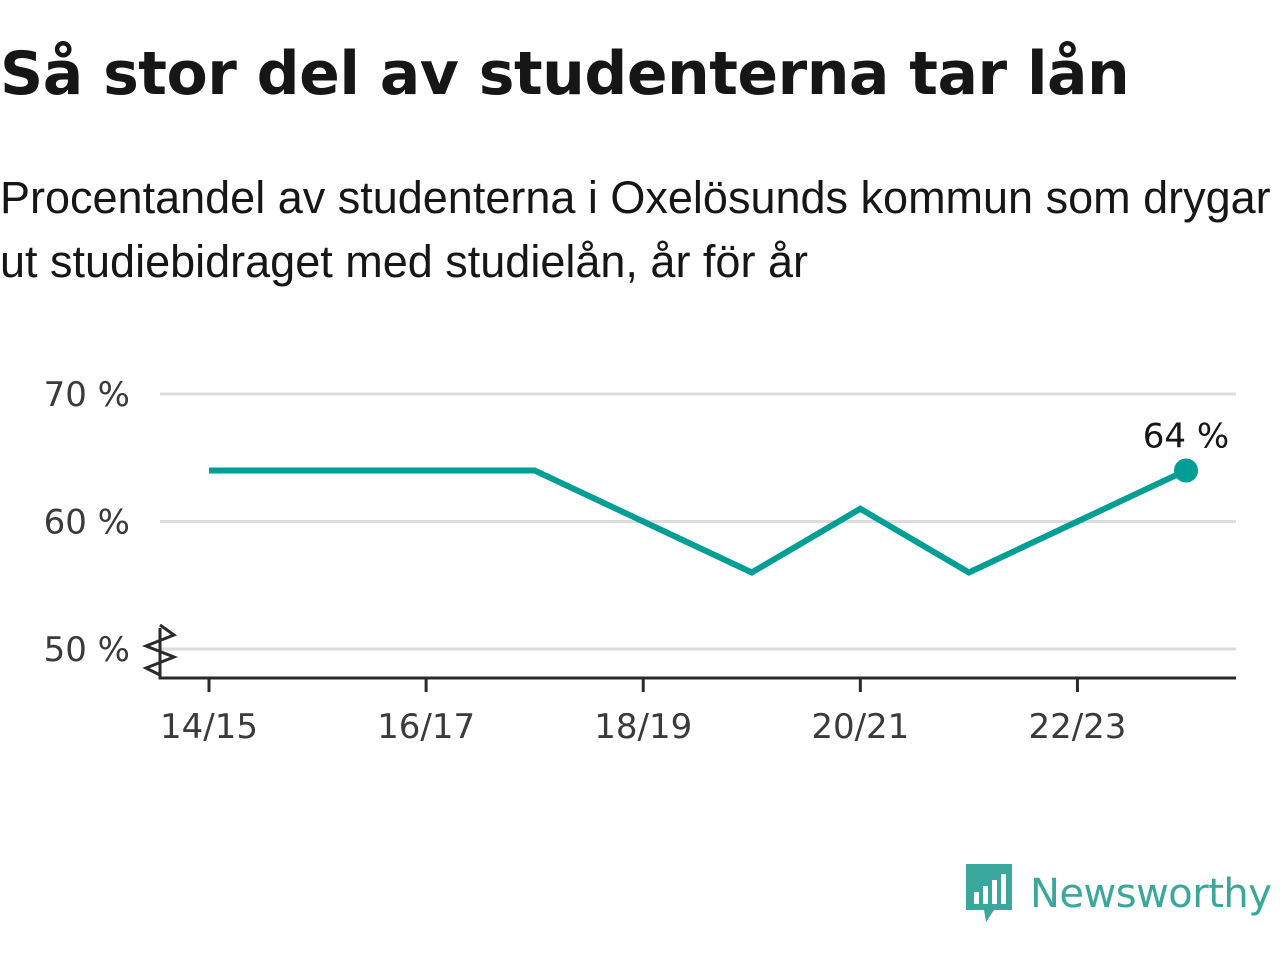 The image size is (1280, 960). I want to click on chart-title: Så stor del av studenterna tar lån, so click(565, 74).